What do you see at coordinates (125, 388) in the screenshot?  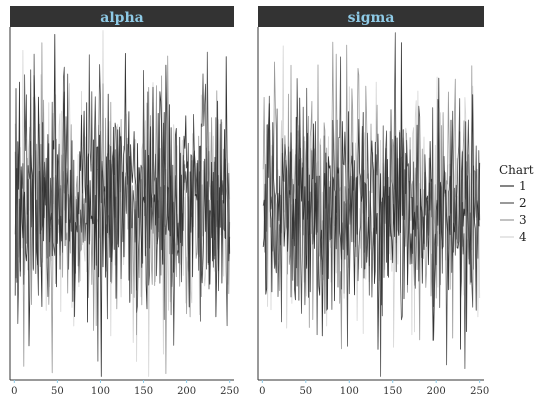 I see `panel-alpha-x-axis: 0 50 100 150 200 250` at bounding box center [125, 388].